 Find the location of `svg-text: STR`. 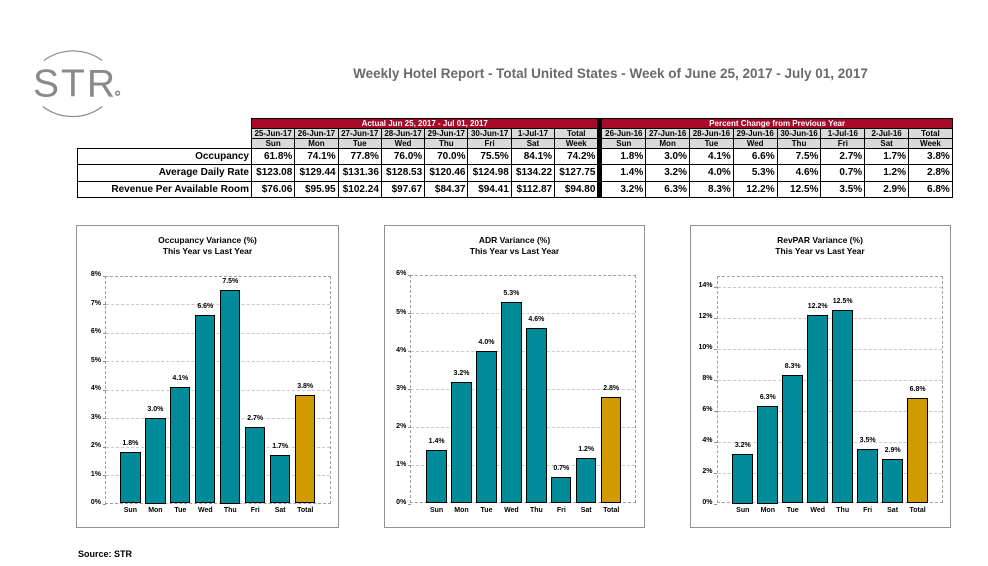

svg-text: STR is located at coordinates (75, 84).